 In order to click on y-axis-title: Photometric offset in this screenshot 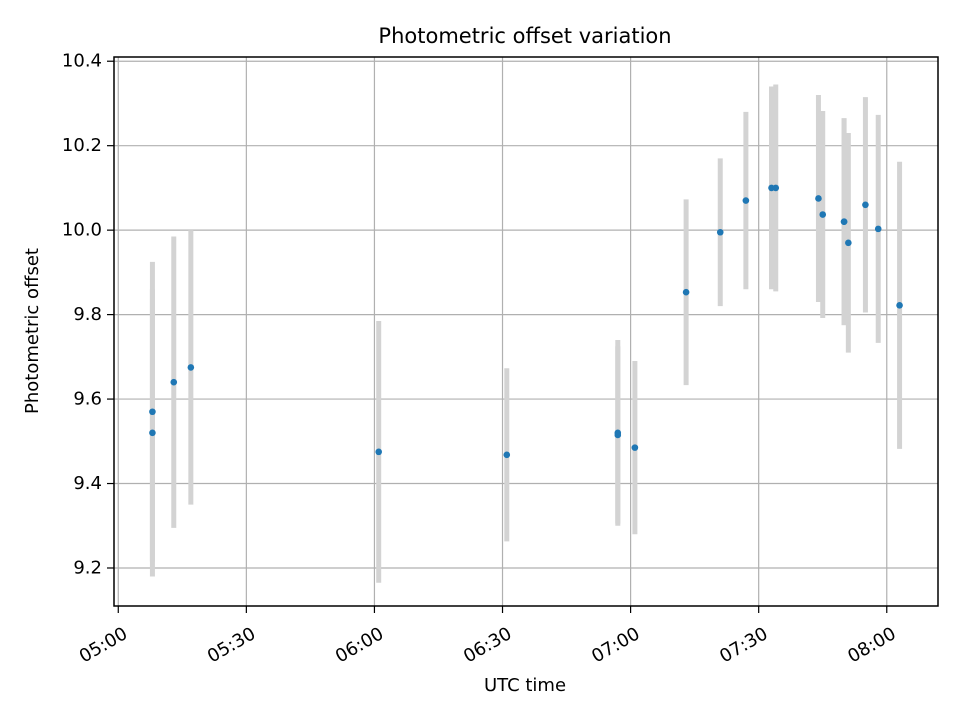, I will do `click(32, 331)`.